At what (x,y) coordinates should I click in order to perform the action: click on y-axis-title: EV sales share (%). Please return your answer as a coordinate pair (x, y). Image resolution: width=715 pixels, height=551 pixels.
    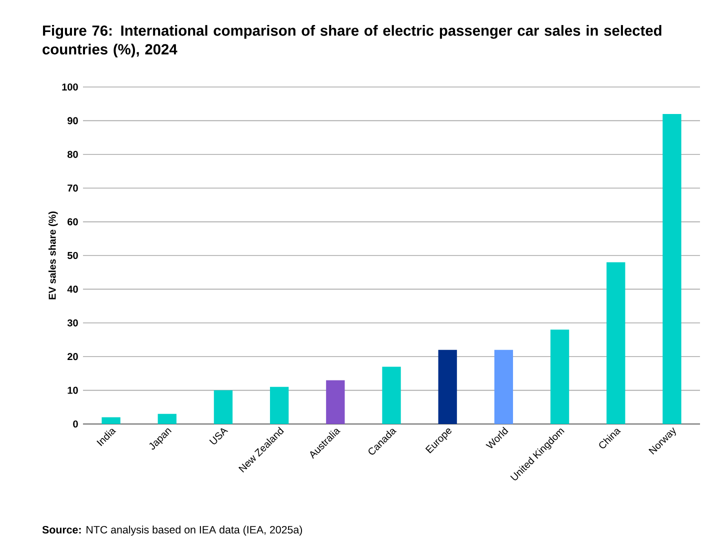
    Looking at the image, I should click on (53, 256).